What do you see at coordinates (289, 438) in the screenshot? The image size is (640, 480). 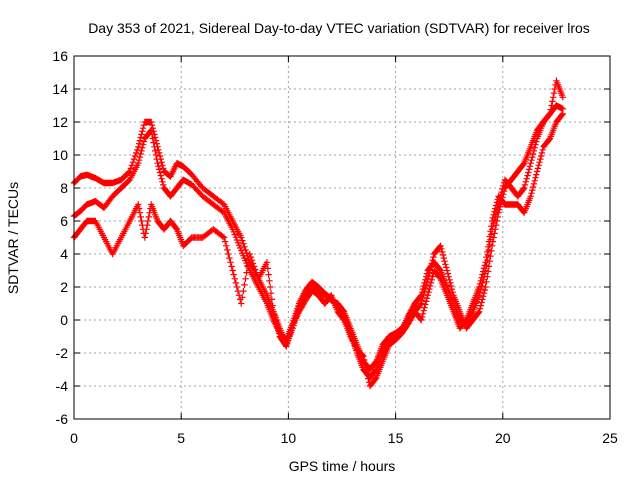 I see `x-tick-label: 10` at bounding box center [289, 438].